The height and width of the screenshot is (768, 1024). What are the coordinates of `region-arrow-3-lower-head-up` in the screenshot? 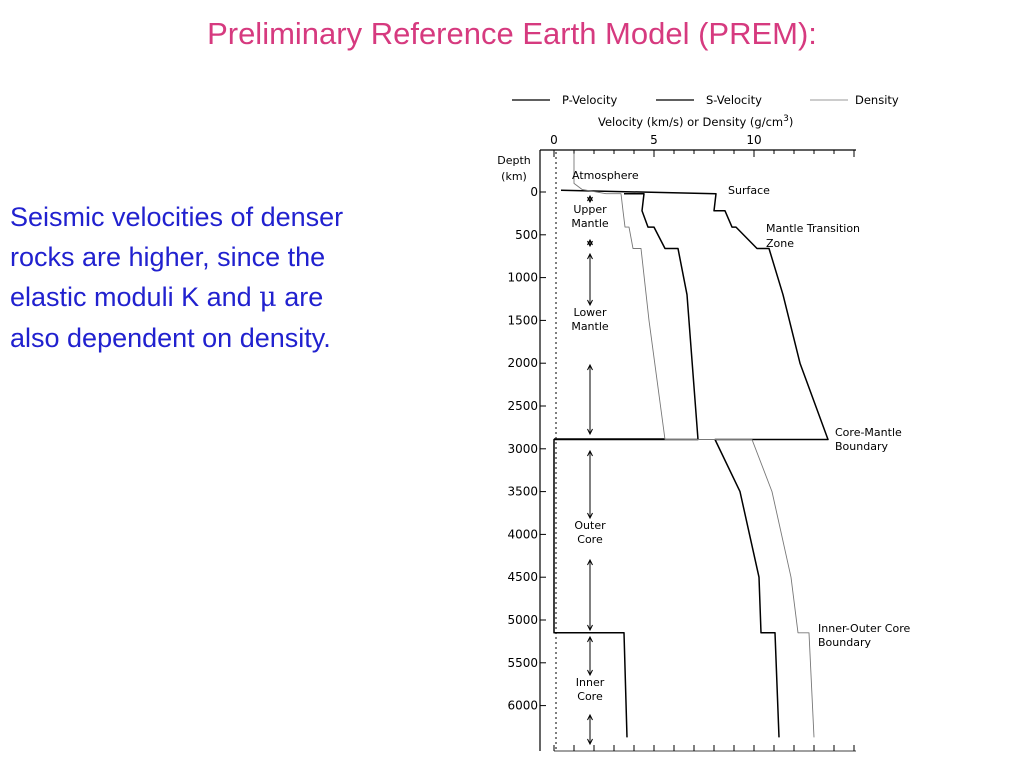 It's located at (590, 717).